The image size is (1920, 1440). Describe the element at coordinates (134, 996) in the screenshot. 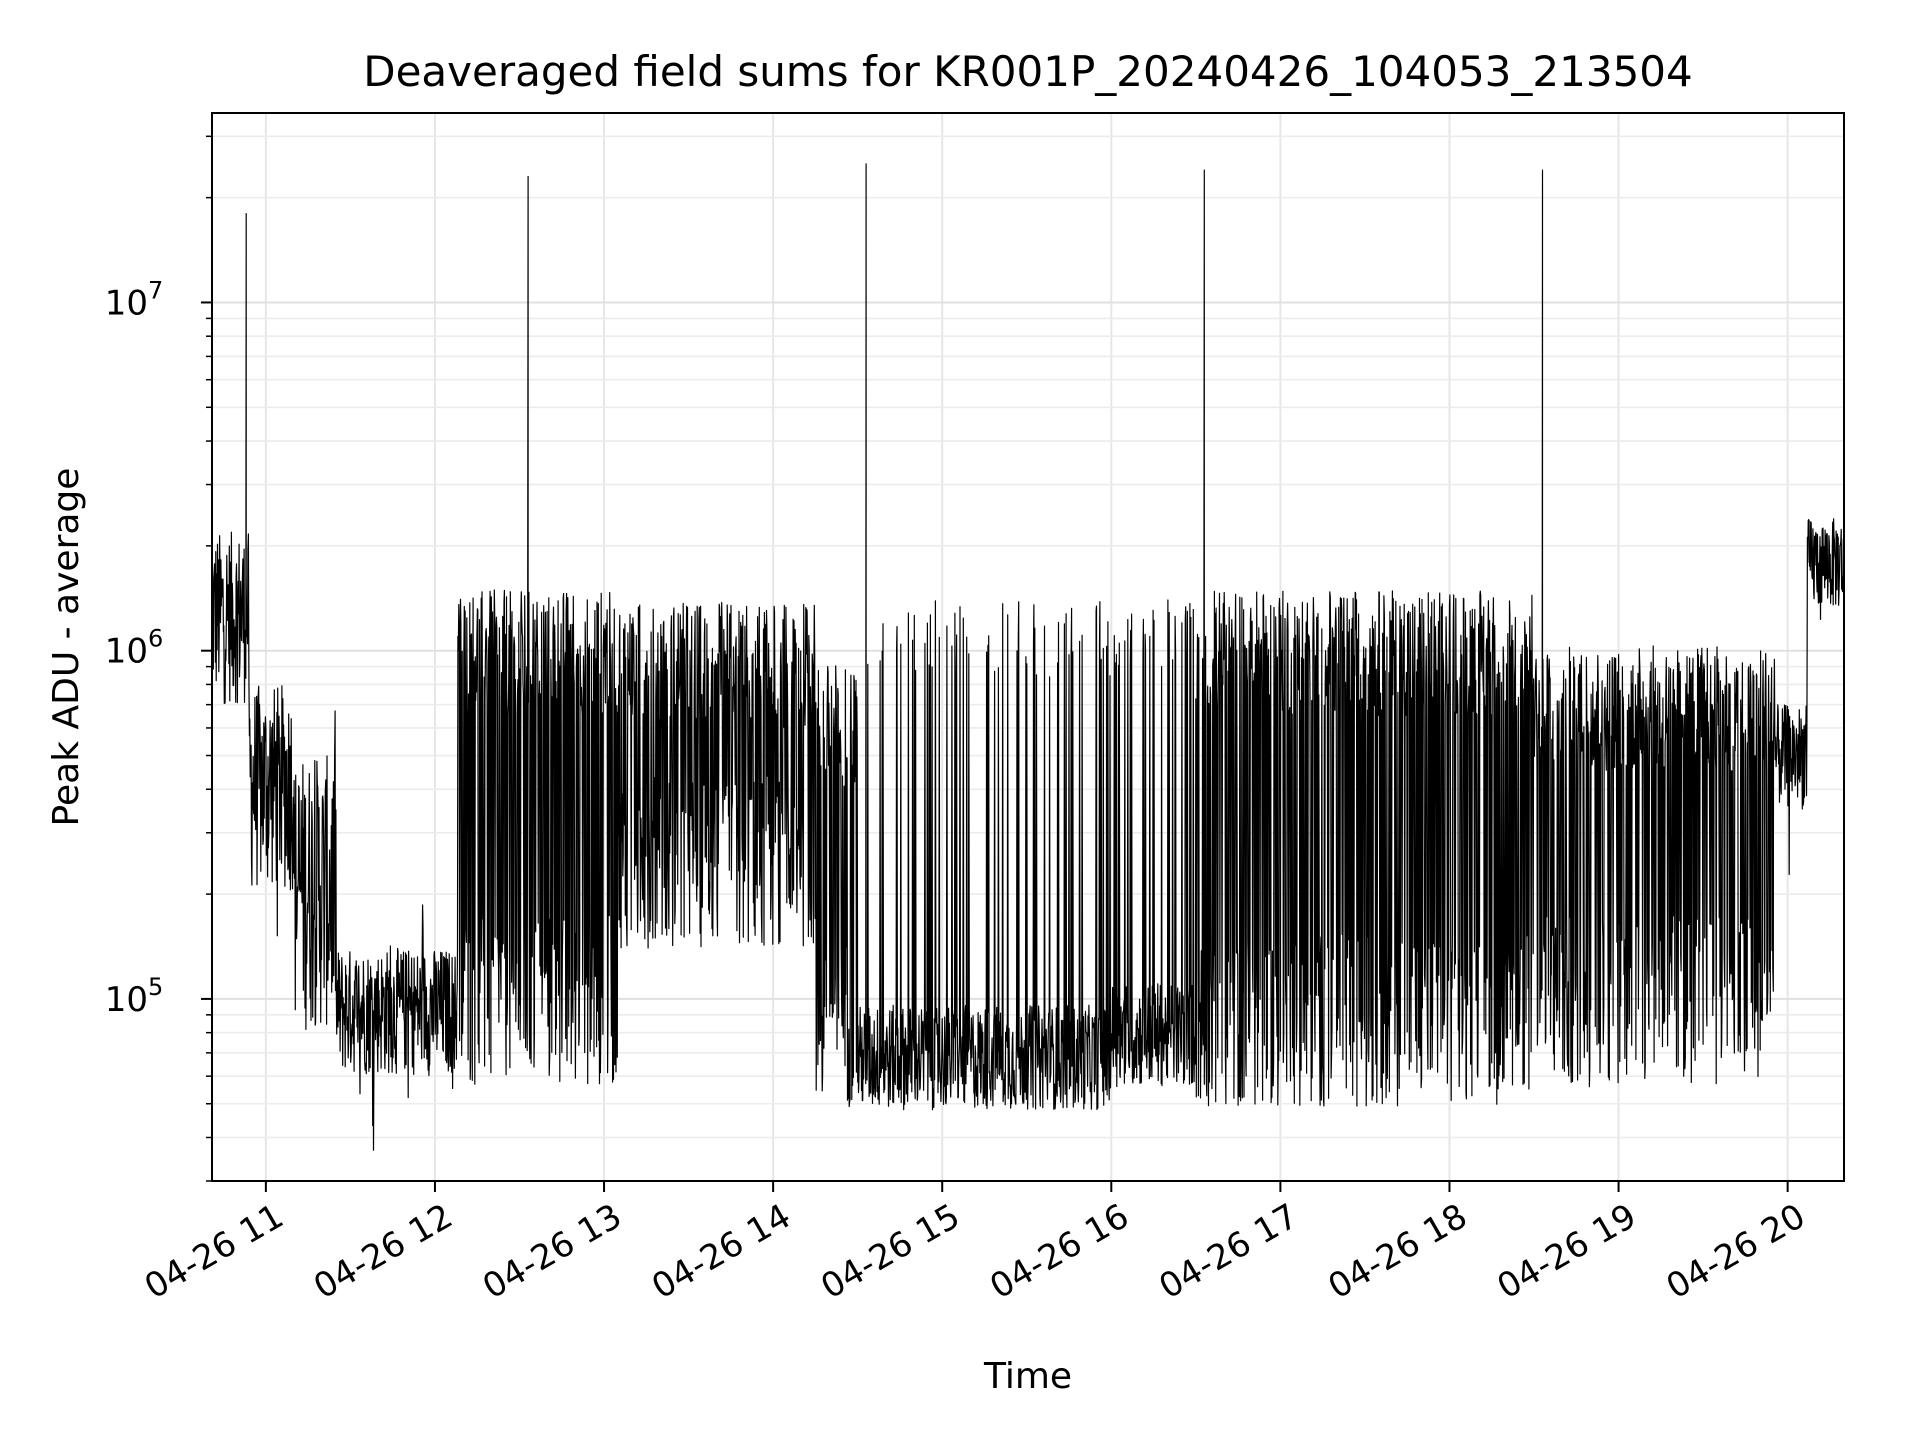

I see `y-tick-label: 10⁵` at that location.